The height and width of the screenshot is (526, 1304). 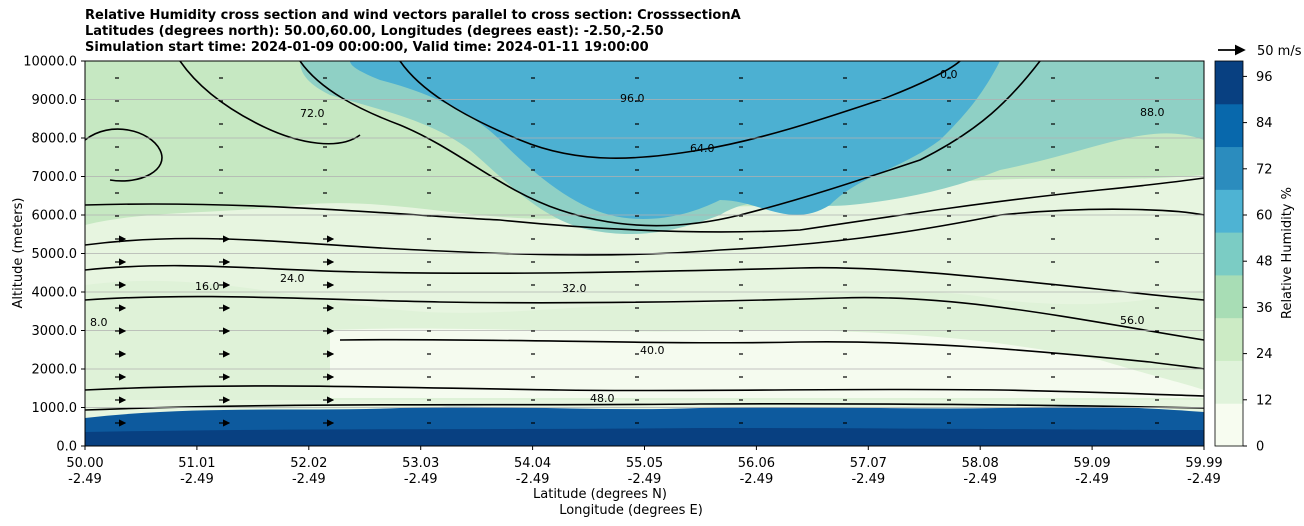 I want to click on contour-label: 32.0, so click(x=574, y=288).